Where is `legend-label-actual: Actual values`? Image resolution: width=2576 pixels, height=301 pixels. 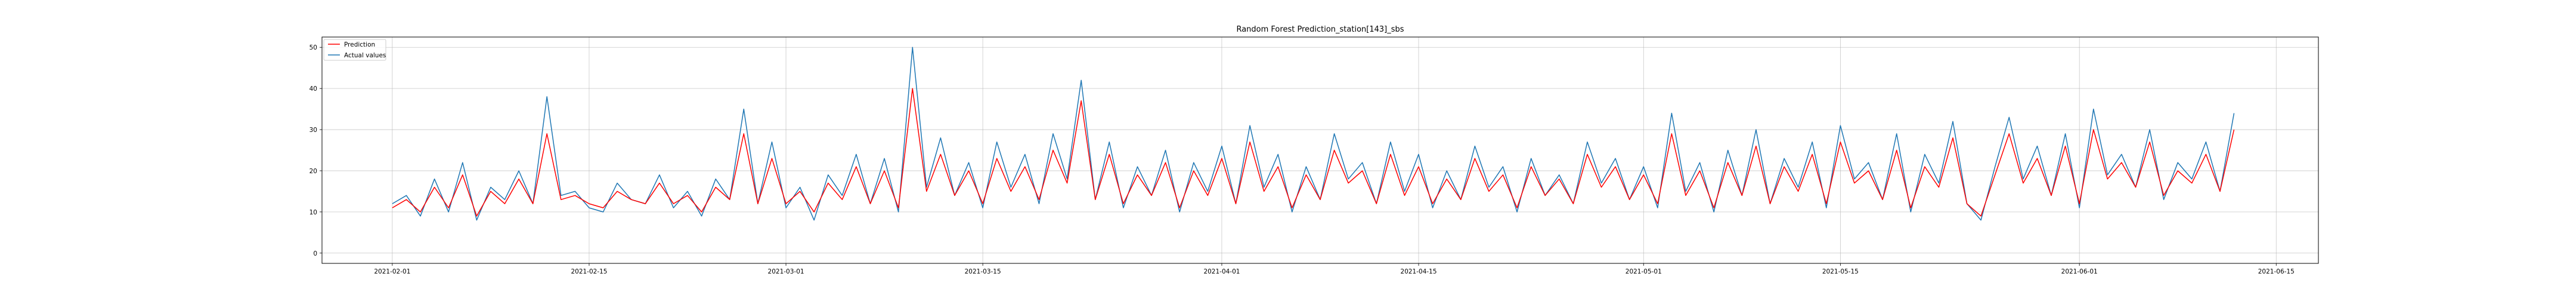 legend-label-actual: Actual values is located at coordinates (365, 55).